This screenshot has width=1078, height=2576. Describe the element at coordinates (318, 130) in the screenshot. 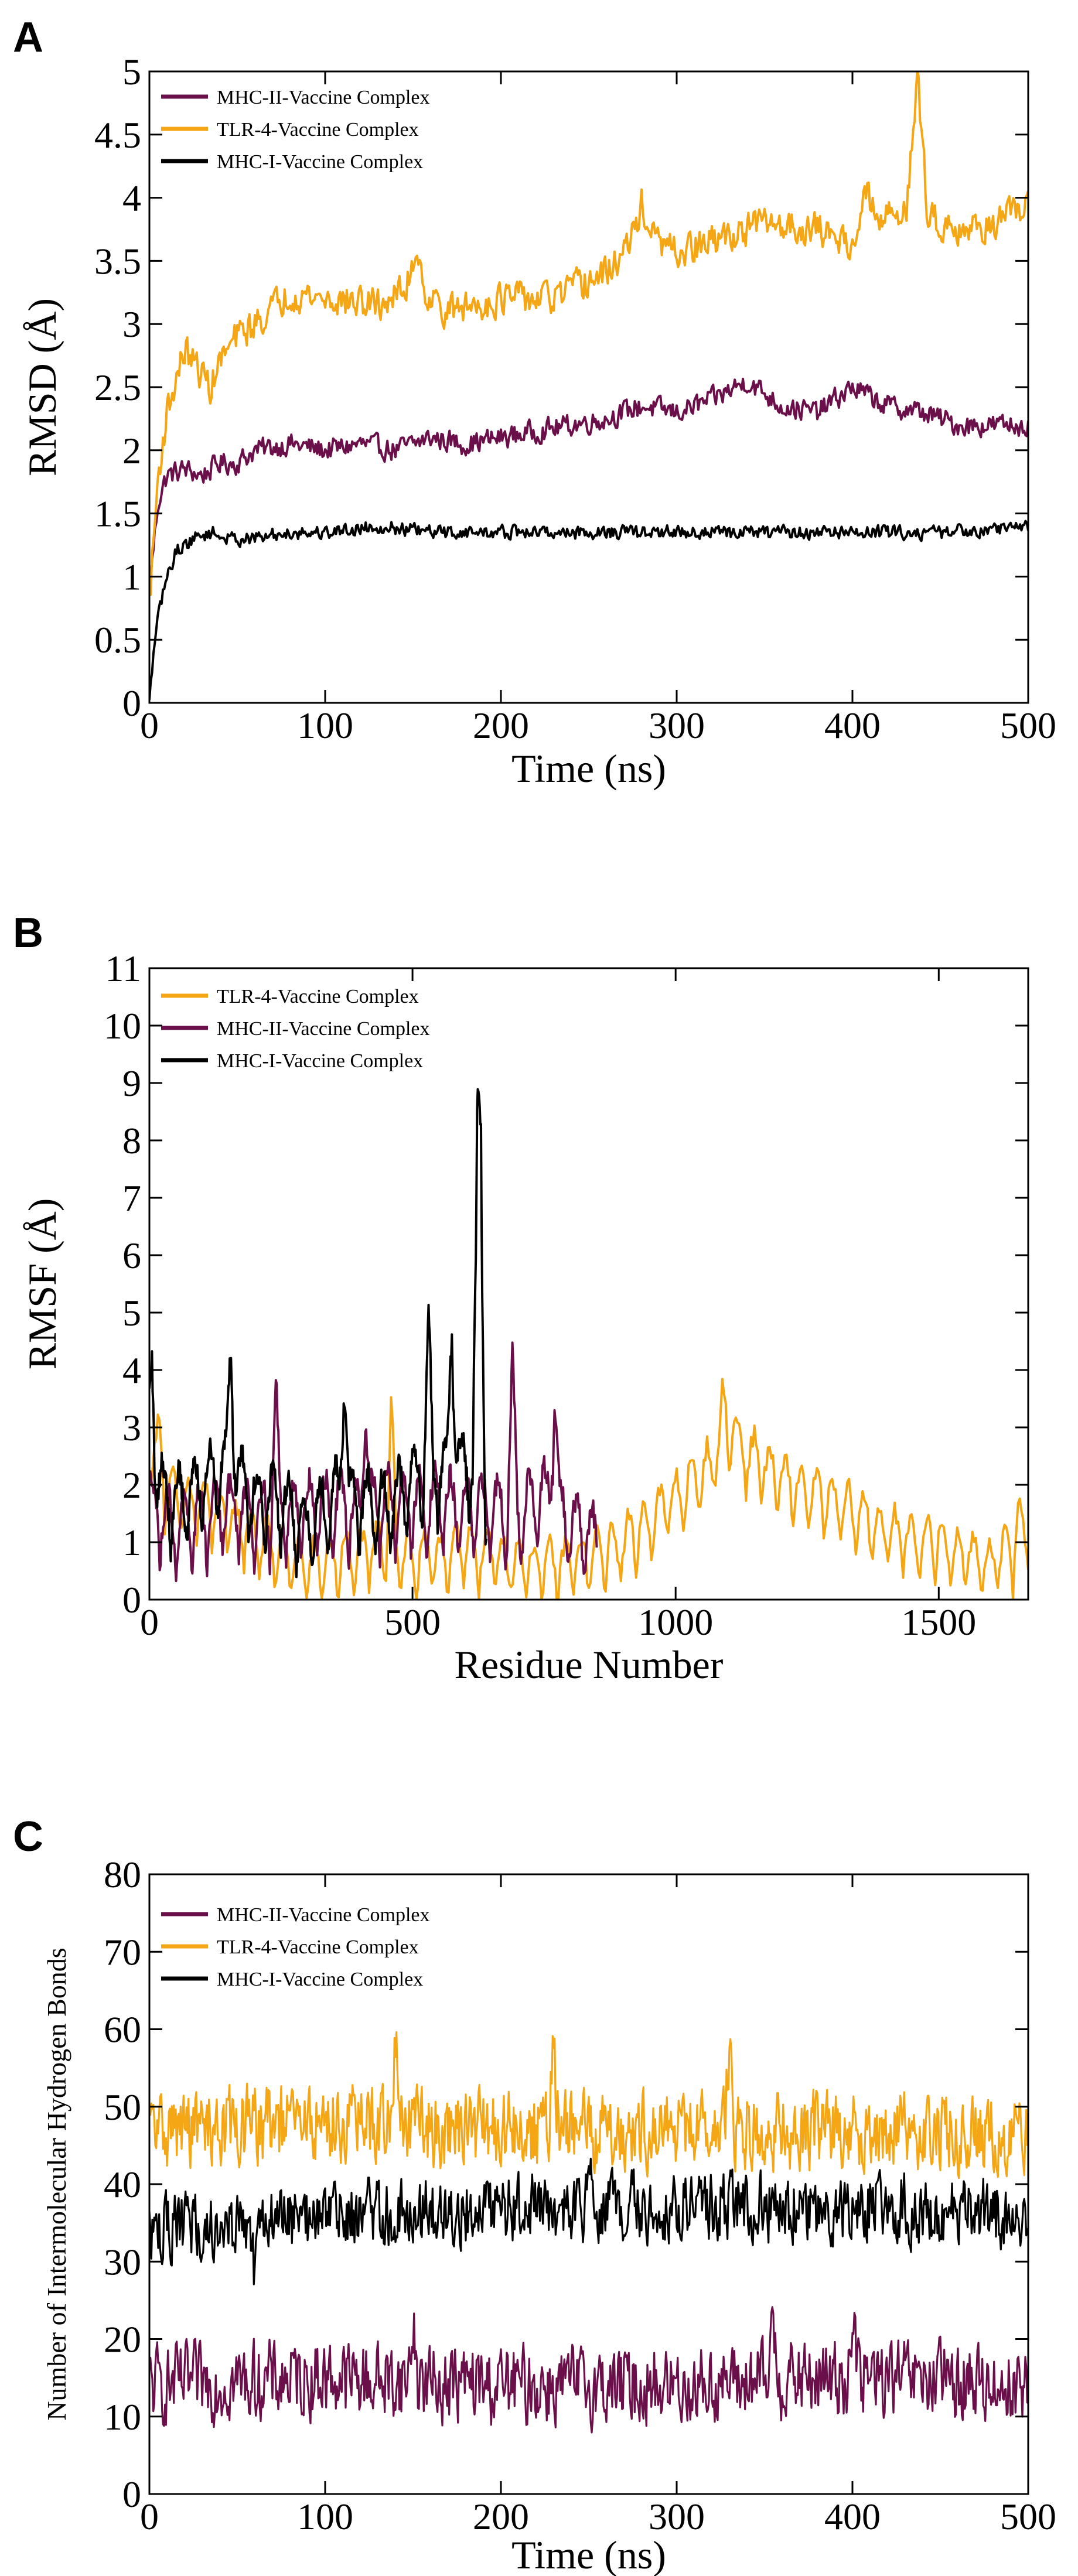

I see `panel-a-legend-label-tlr4: TLR-4-Vaccine Complex` at that location.